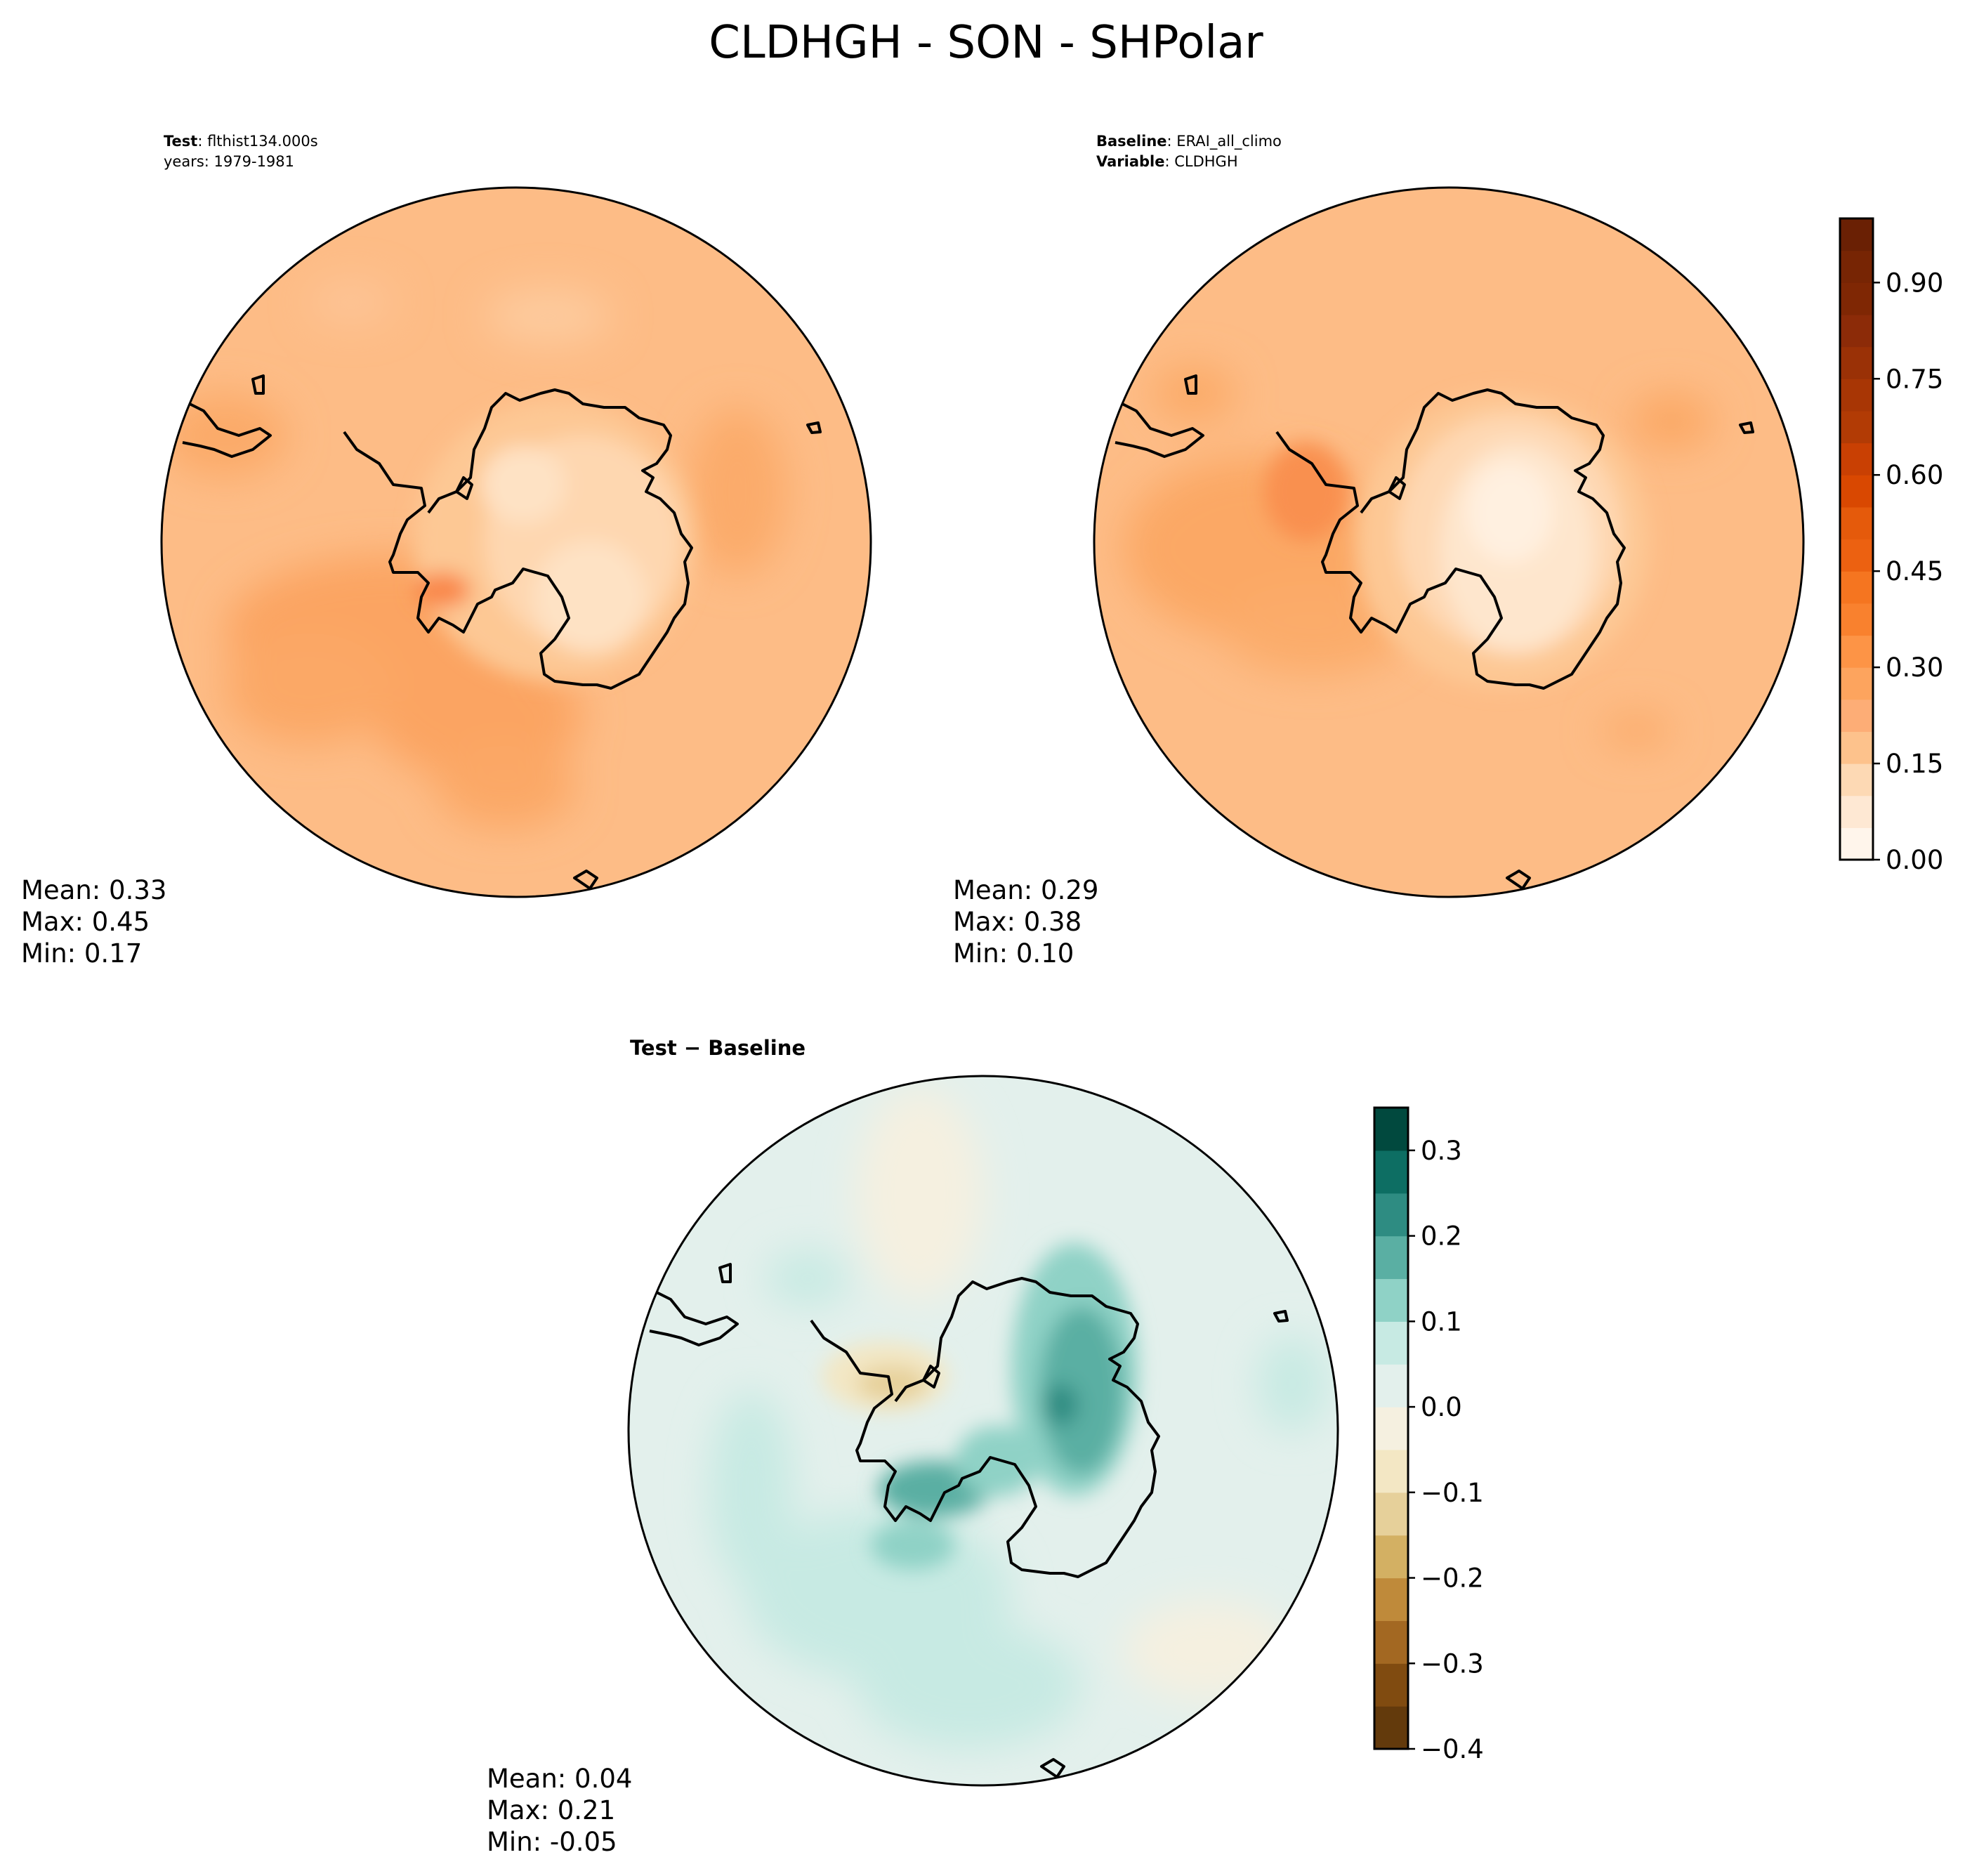 This screenshot has height=1876, width=1972. What do you see at coordinates (554, 540) in the screenshot?
I see `test-map-antarctic-field` at bounding box center [554, 540].